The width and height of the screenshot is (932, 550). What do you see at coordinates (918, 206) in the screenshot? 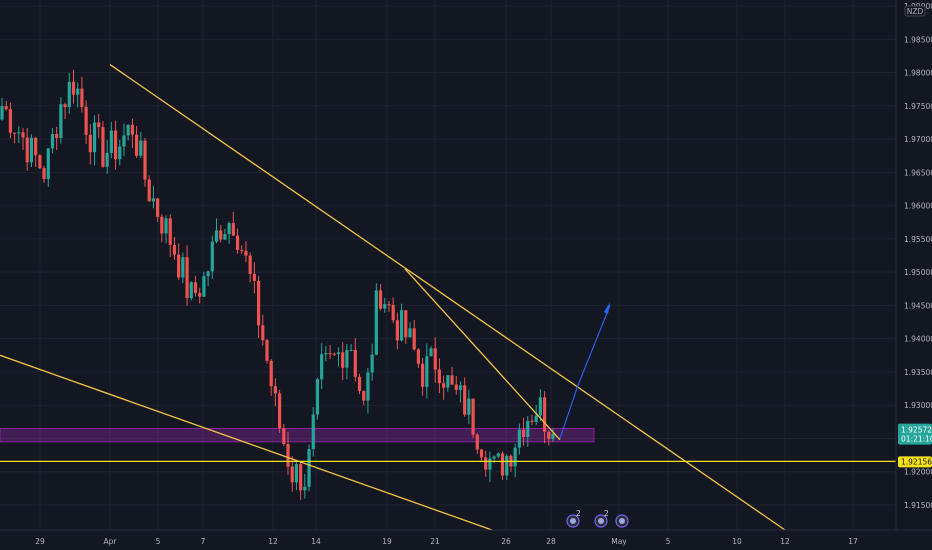
I see `price-tick-label: 1.96000` at bounding box center [918, 206].